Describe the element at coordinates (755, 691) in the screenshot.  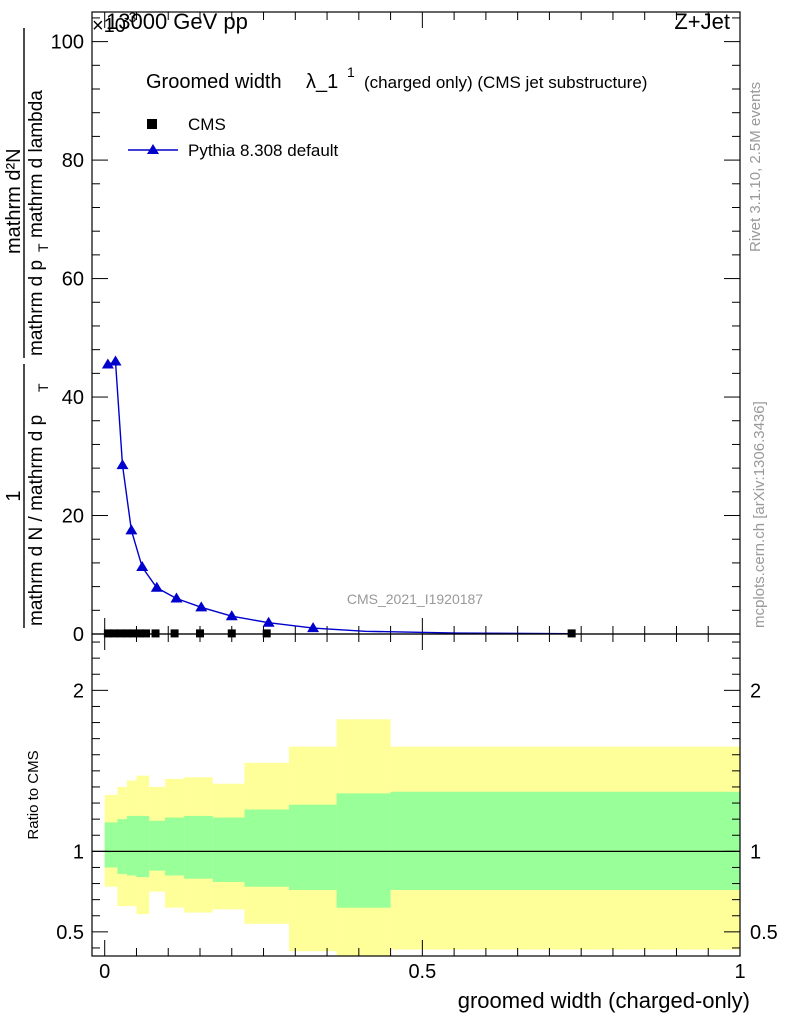
I see `ratio-y-tick-label-right: 2` at that location.